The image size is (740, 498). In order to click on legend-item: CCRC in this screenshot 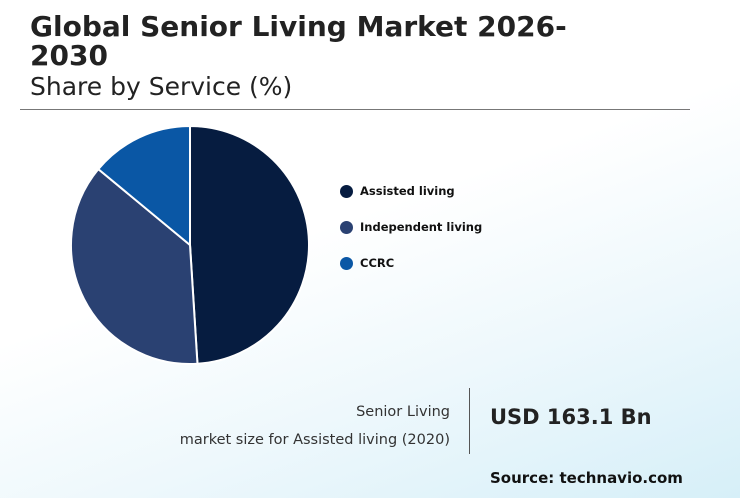, I will do `click(411, 263)`.